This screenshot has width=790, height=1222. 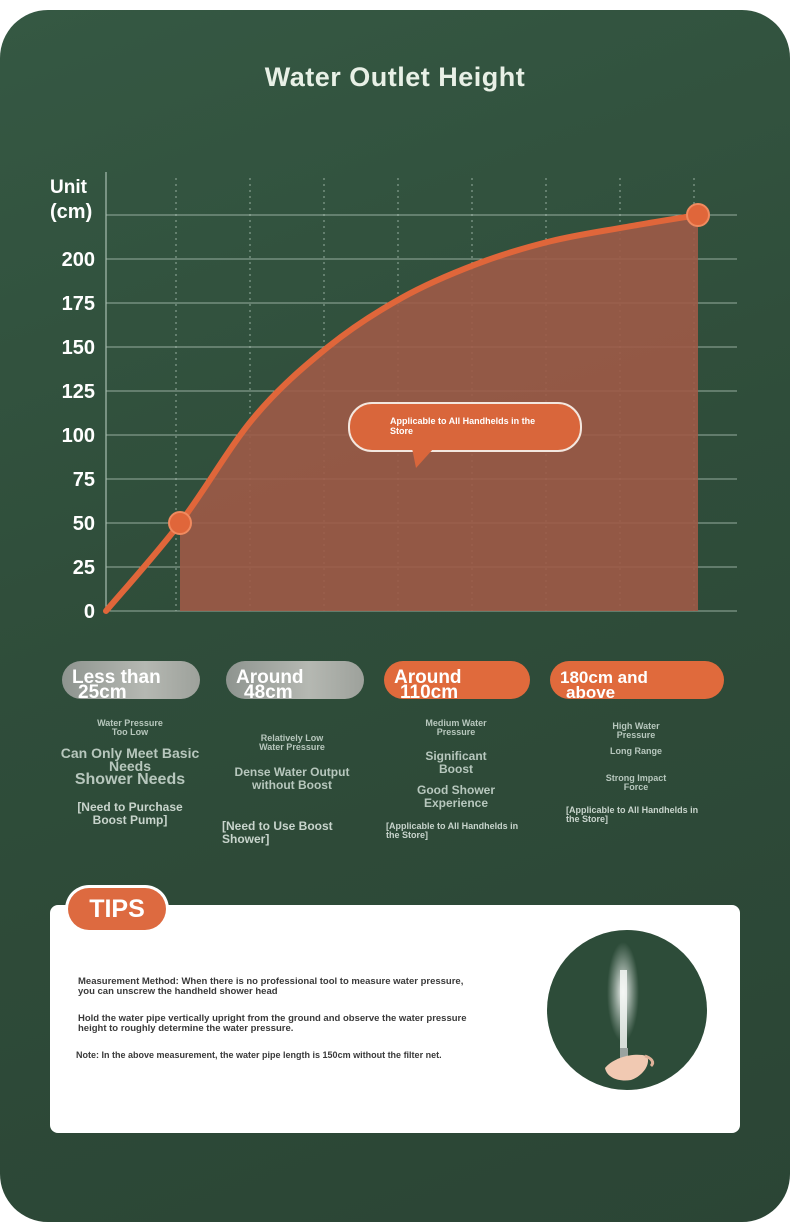 I want to click on y-tick-label: 75, so click(x=84, y=480).